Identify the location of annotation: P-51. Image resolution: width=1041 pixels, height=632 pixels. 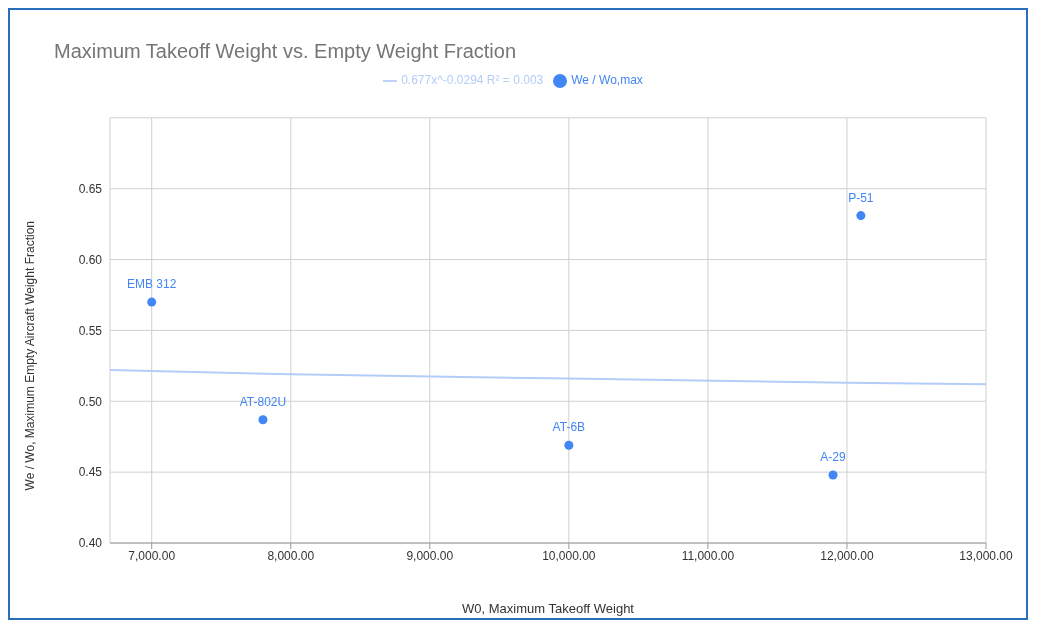
(861, 197).